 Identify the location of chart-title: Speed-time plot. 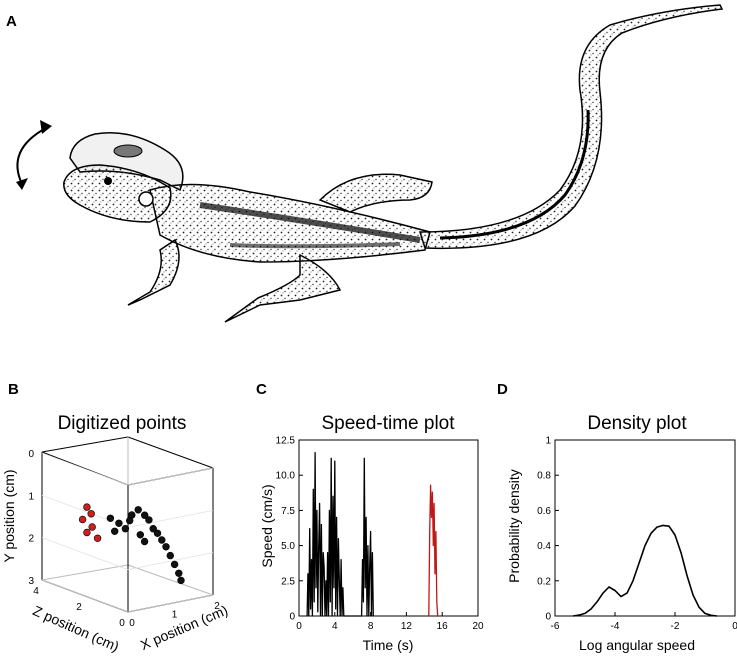
(388, 423).